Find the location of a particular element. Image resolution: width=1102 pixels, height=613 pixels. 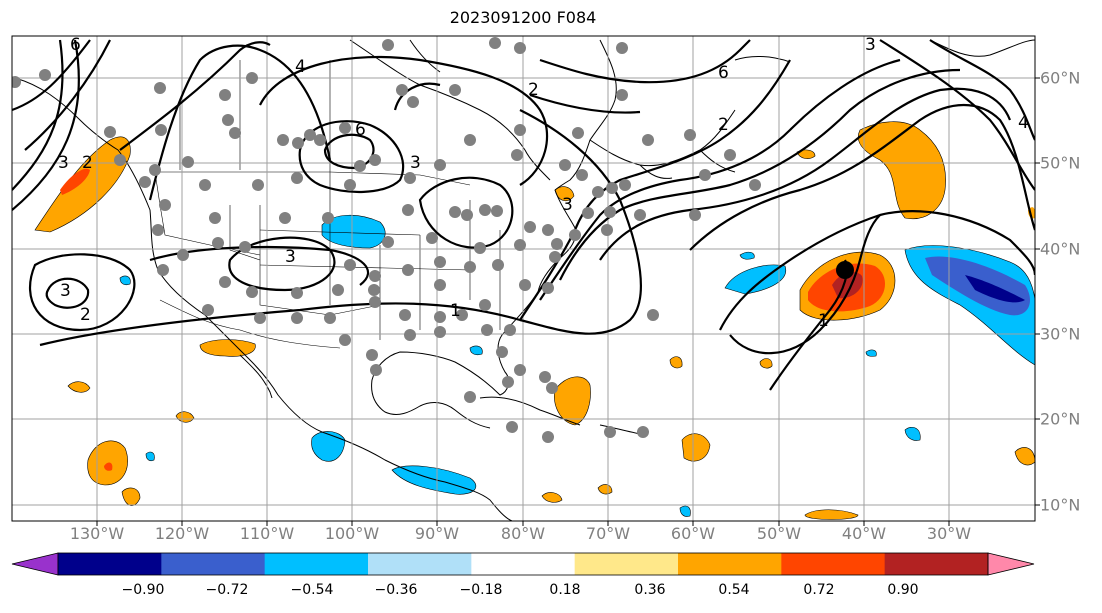

lon-label: 130°W is located at coordinates (97, 533).